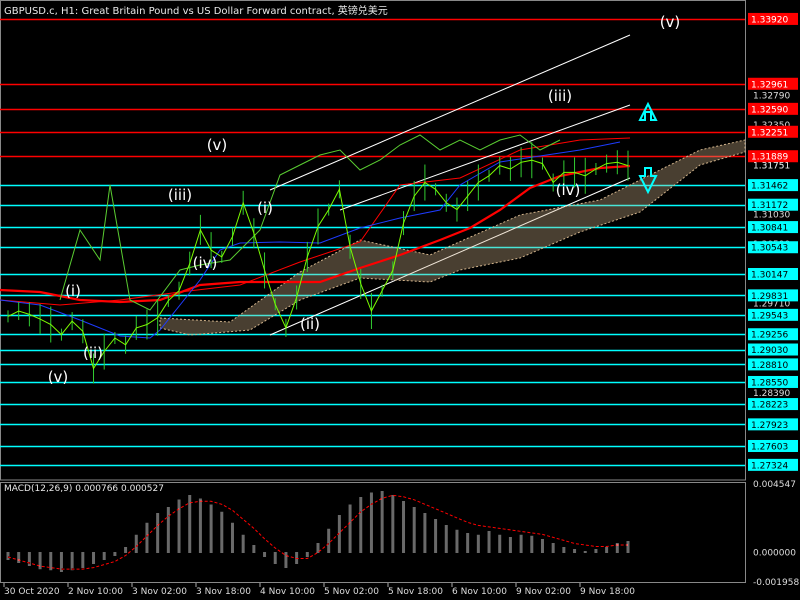 This screenshot has width=800, height=600. Describe the element at coordinates (415, 592) in the screenshot. I see `time-axis-label: 5 Nov 18:00` at that location.